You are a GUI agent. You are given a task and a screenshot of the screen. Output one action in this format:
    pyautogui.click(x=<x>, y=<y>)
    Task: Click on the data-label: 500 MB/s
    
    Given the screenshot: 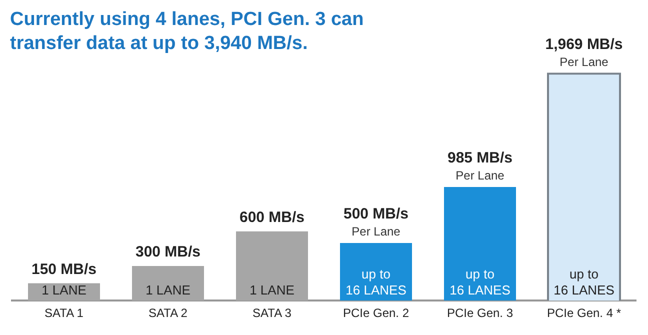 What is the action you would take?
    pyautogui.click(x=376, y=214)
    